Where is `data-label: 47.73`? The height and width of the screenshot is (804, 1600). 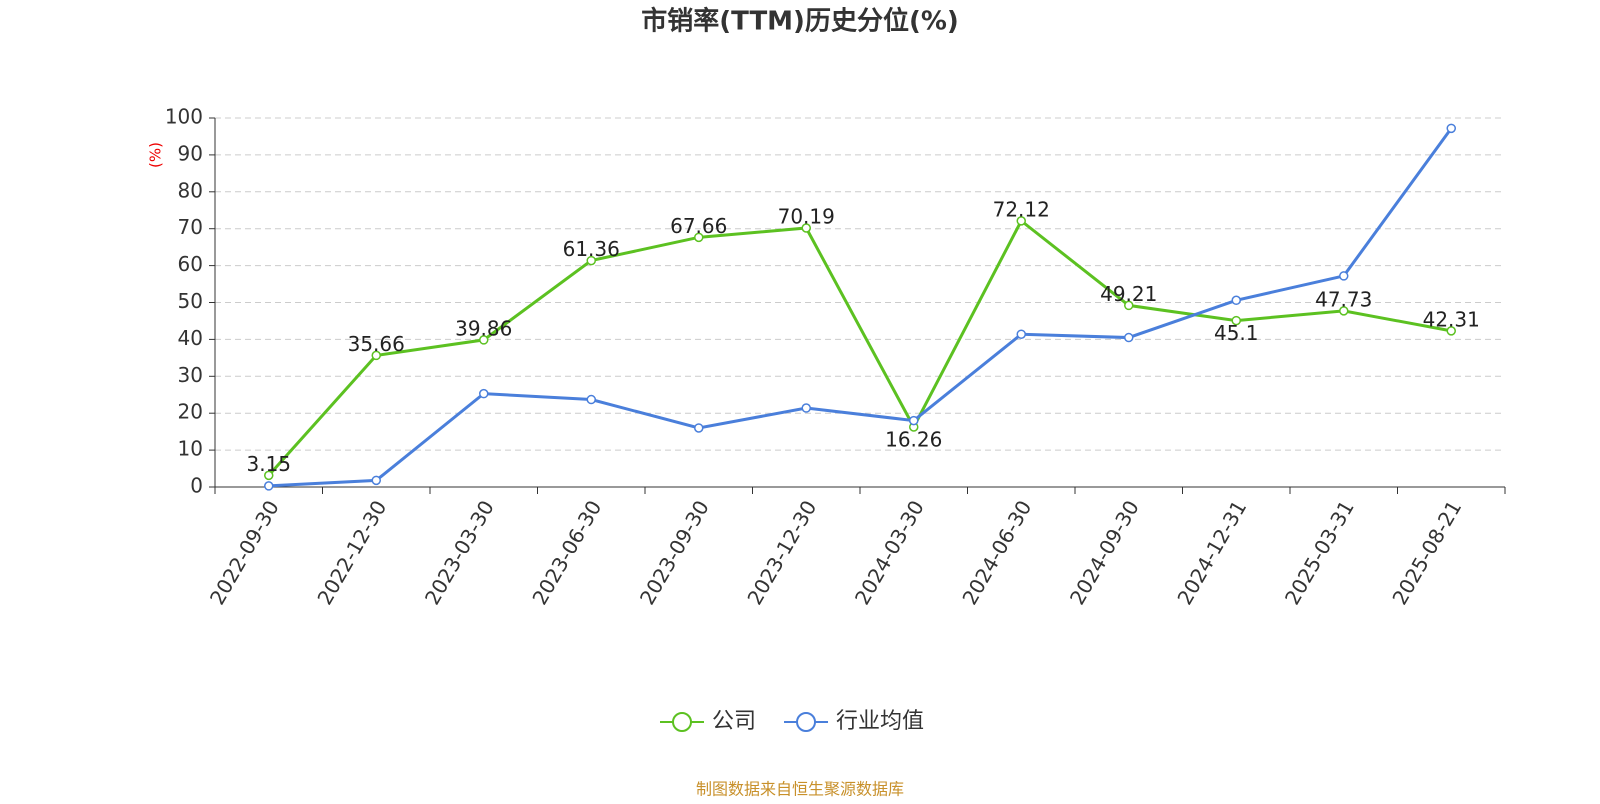
data-label: 47.73 is located at coordinates (1343, 299).